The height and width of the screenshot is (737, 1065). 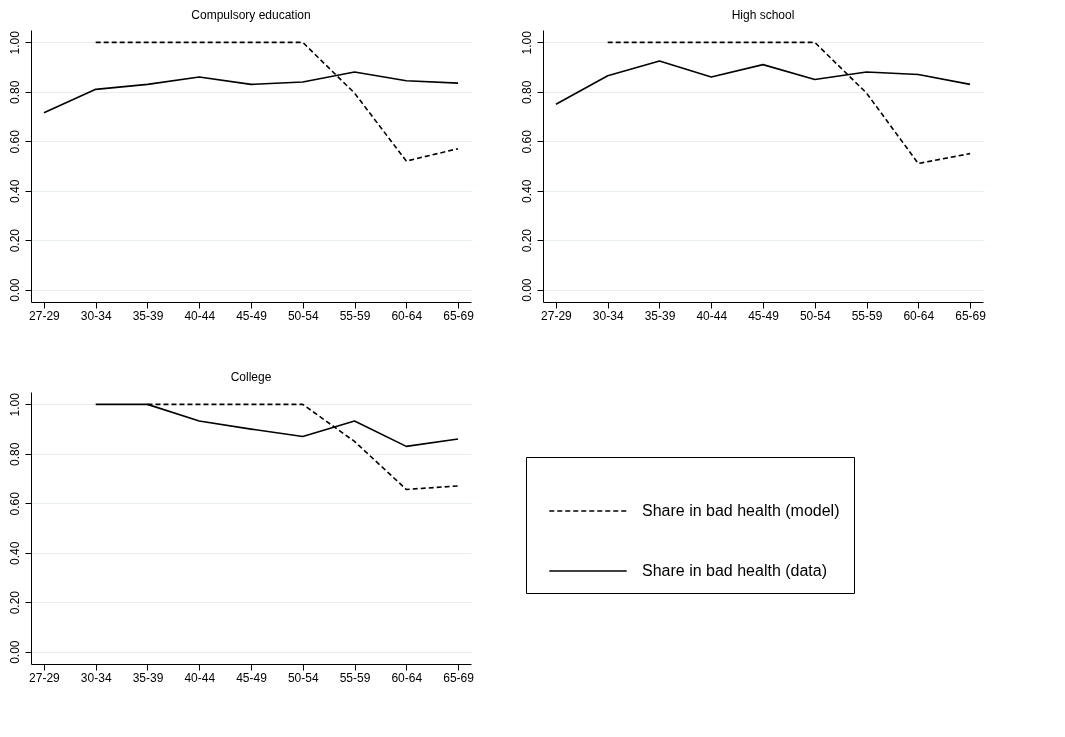 I want to click on chart-title: College, so click(x=251, y=377).